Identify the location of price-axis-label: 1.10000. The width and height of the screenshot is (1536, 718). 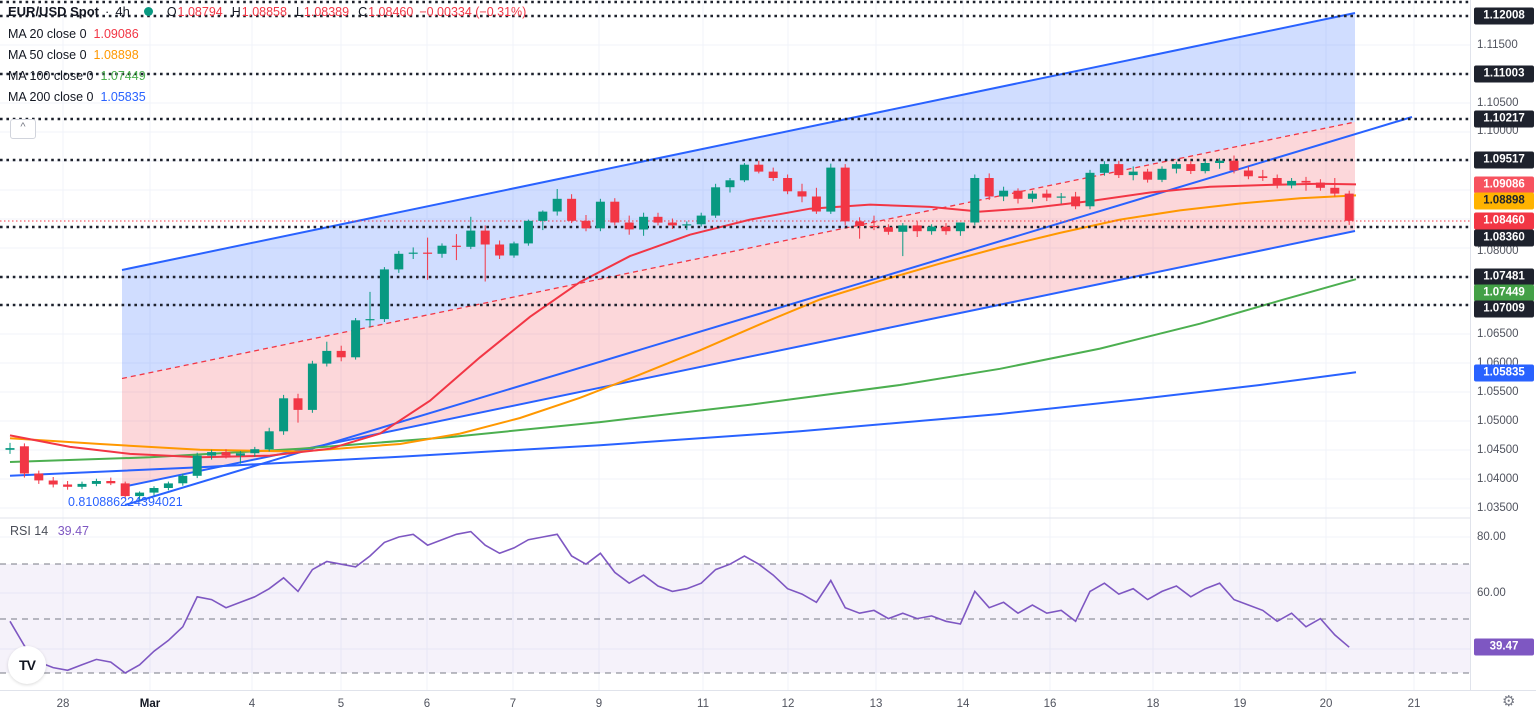
(1498, 131).